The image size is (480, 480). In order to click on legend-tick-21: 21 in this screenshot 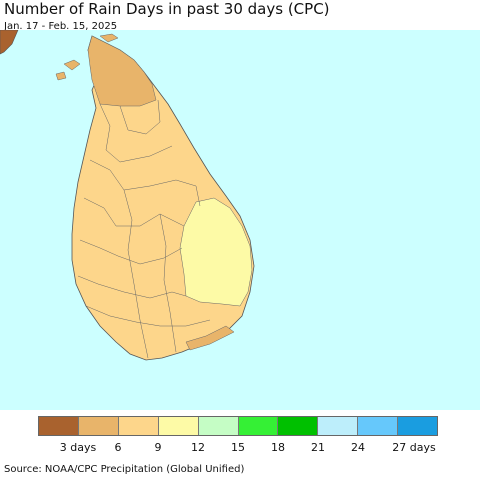, I will do `click(318, 447)`.